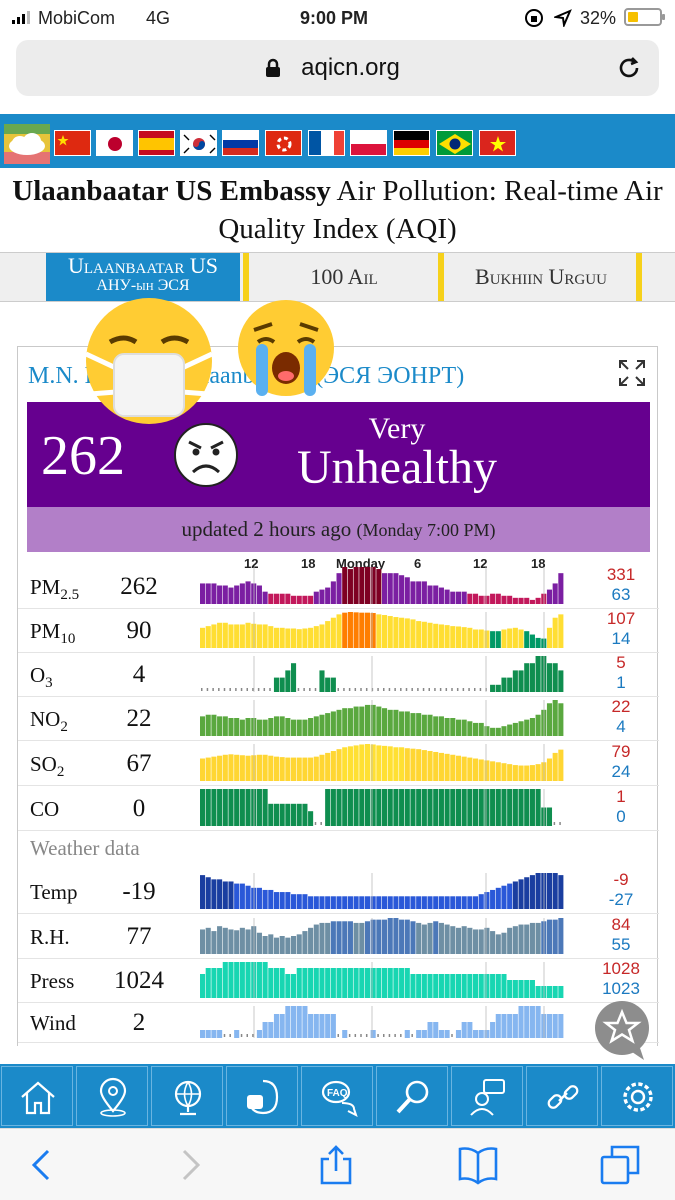 The width and height of the screenshot is (675, 1200). Describe the element at coordinates (139, 891) in the screenshot. I see `current-value: -19` at that location.